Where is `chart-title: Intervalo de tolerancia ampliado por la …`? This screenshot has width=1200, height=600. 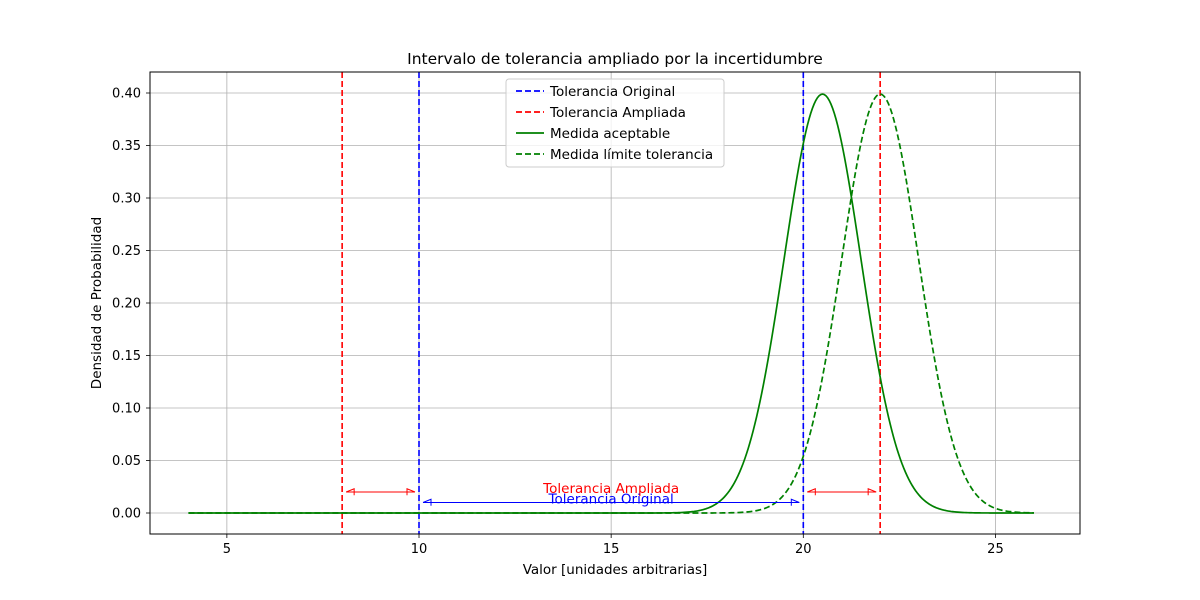 chart-title: Intervalo de tolerancia ampliado por la … is located at coordinates (615, 59).